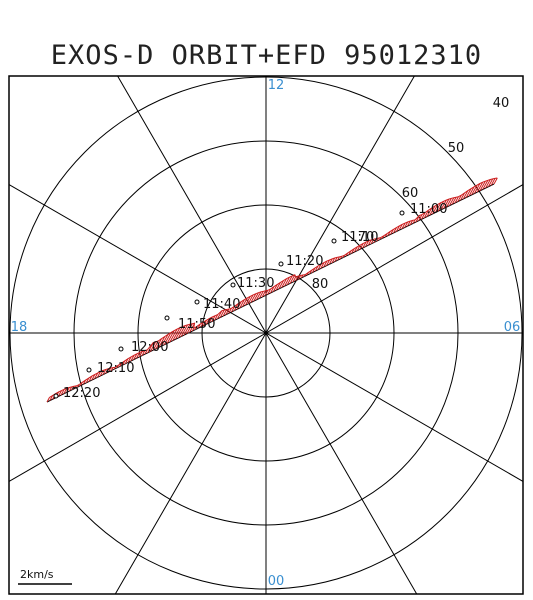 The image size is (533, 600). What do you see at coordinates (221, 304) in the screenshot?
I see `time-label-1140: 11:40` at bounding box center [221, 304].